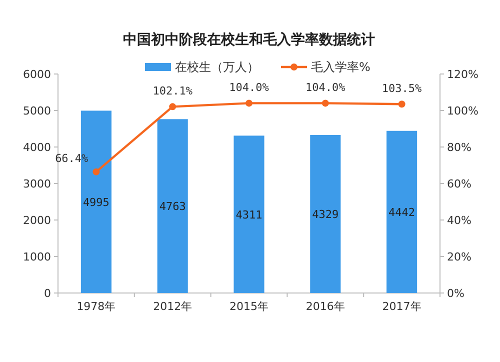  What do you see at coordinates (459, 147) in the screenshot?
I see `y2-tick-label: 80%` at bounding box center [459, 147].